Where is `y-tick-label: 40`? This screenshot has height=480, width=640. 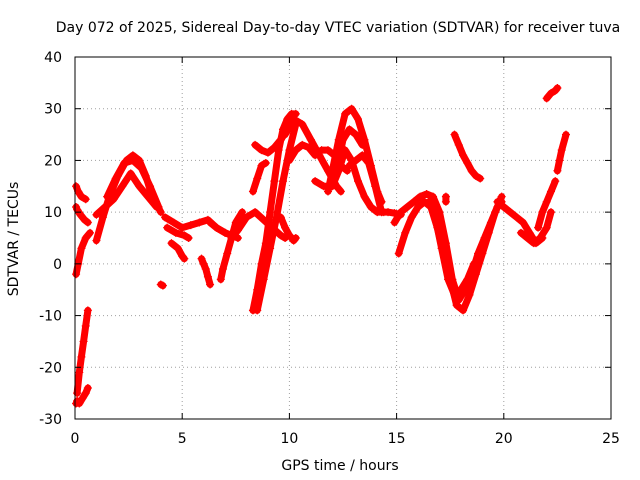 y-tick-label: 40 is located at coordinates (53, 58).